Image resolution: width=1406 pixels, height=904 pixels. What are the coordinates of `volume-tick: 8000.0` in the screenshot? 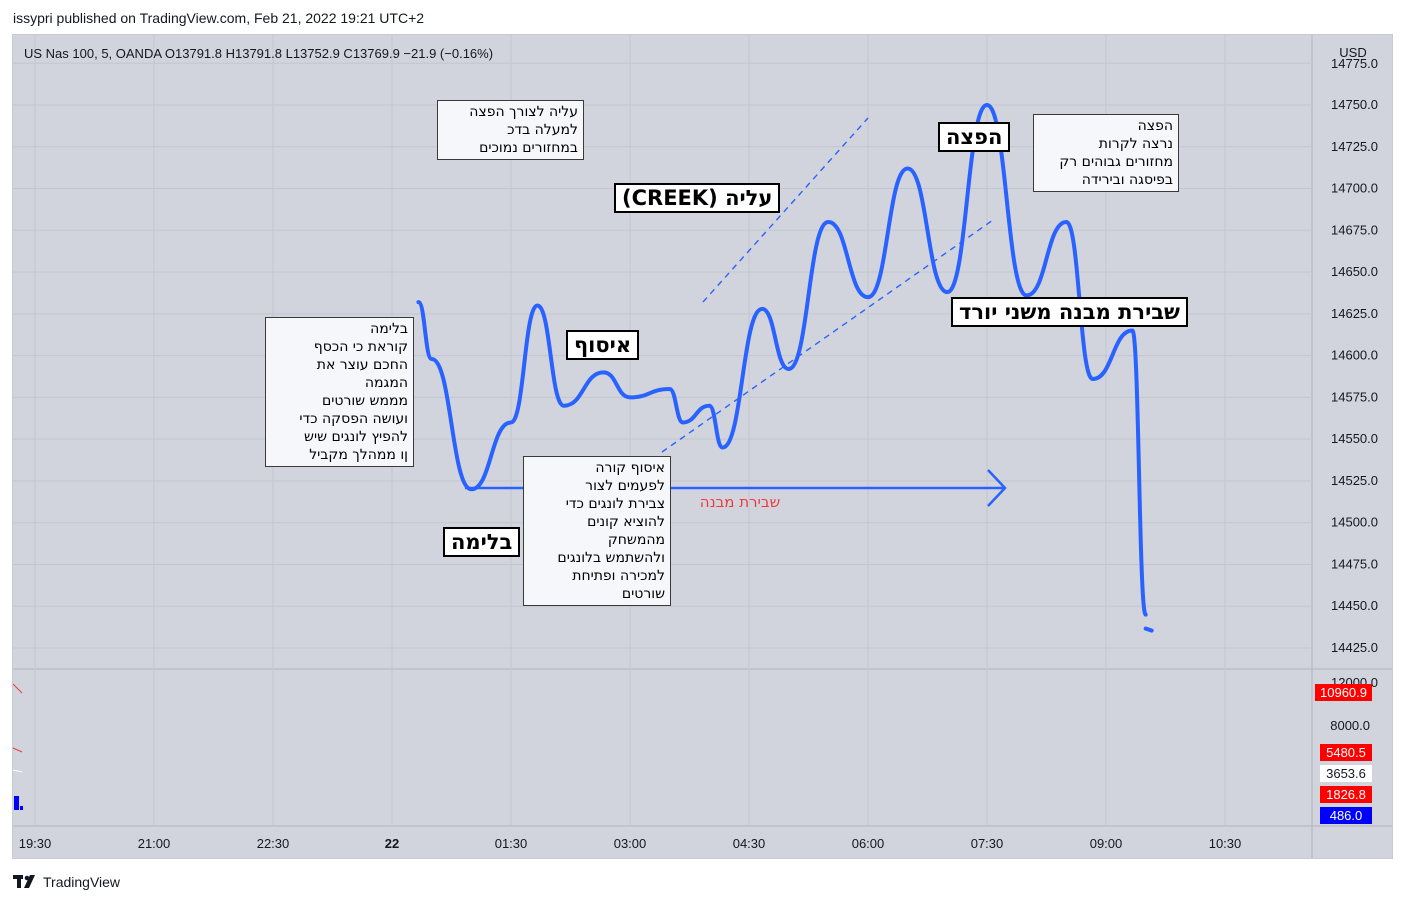 It's located at (1350, 725).